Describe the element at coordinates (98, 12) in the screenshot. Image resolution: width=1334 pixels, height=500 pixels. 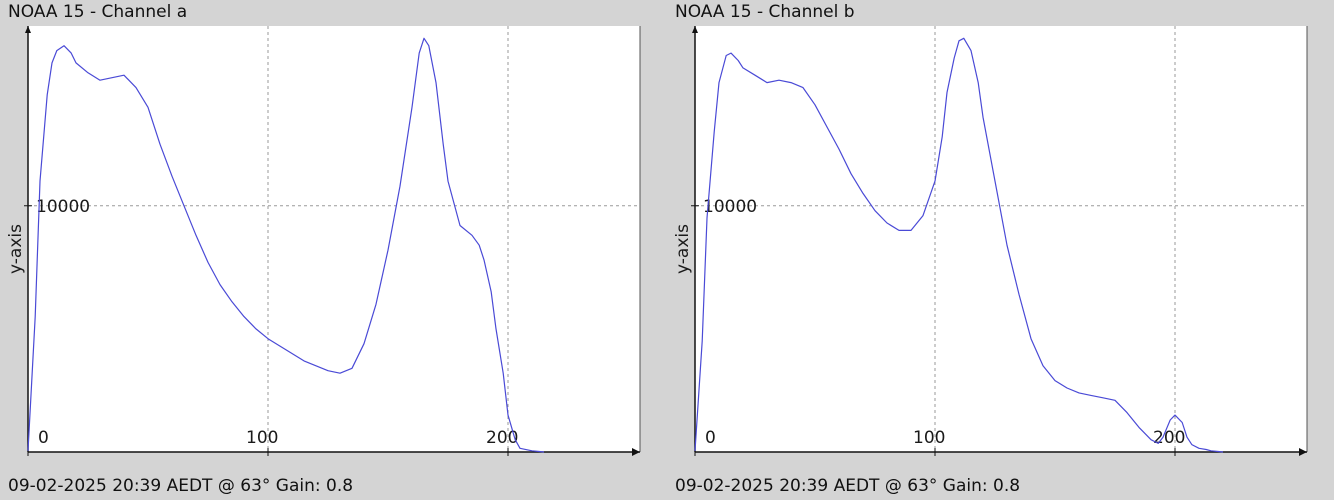
I see `chart-title: NOAA 15 - Channel a` at that location.